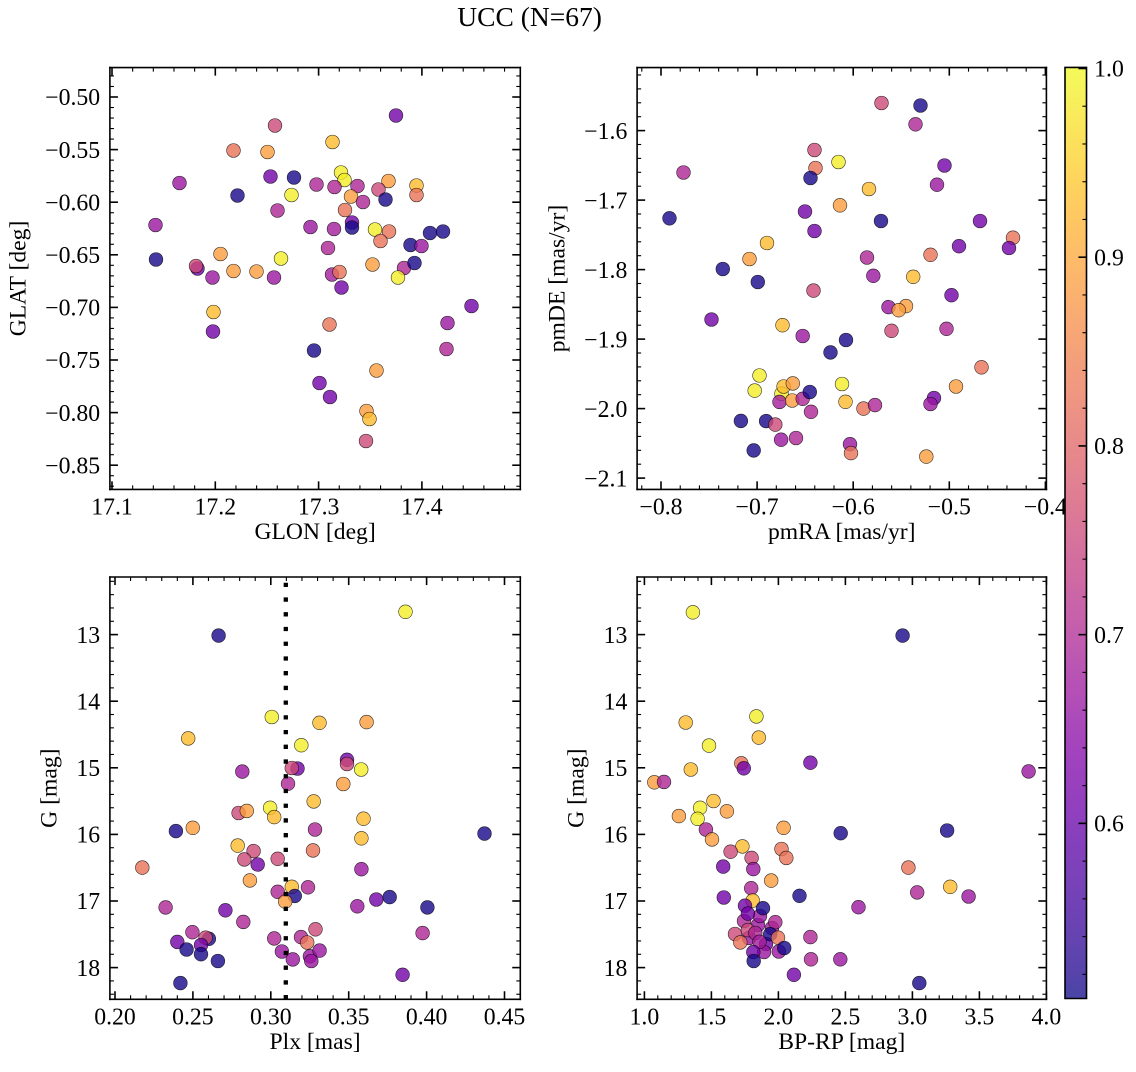 This screenshot has width=1136, height=1072. I want to click on svg-text: Plx [mas], so click(315, 1042).